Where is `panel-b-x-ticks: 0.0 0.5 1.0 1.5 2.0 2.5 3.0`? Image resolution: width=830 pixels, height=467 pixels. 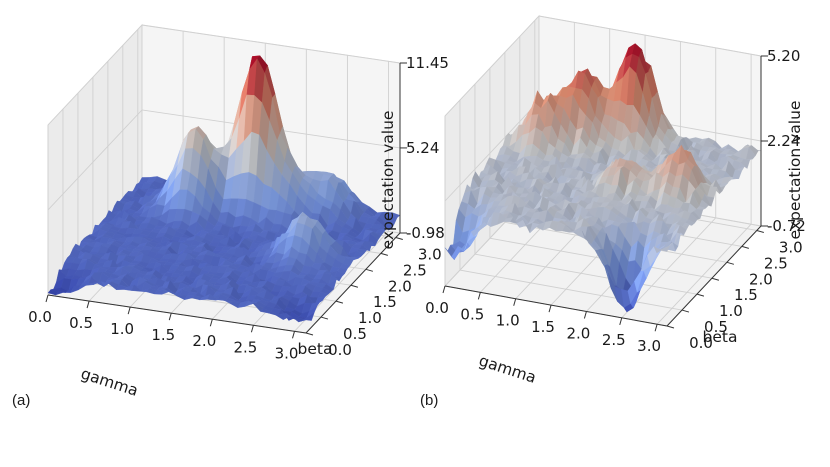
panel-b-x-ticks: 0.0 0.5 1.0 1.5 2.0 2.5 3.0 is located at coordinates (546, 320).